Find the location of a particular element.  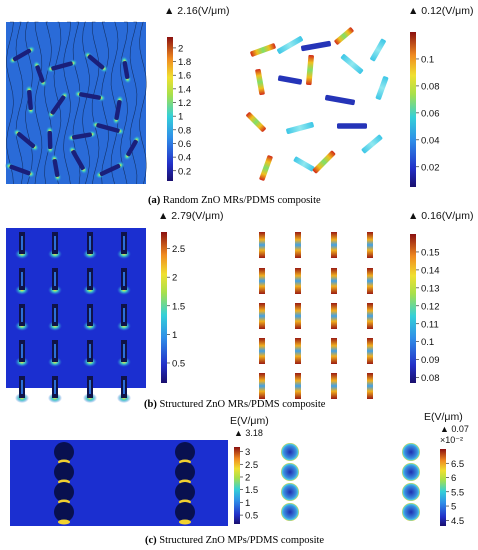

colorbar-tick-label: 0.12 is located at coordinates (430, 306).